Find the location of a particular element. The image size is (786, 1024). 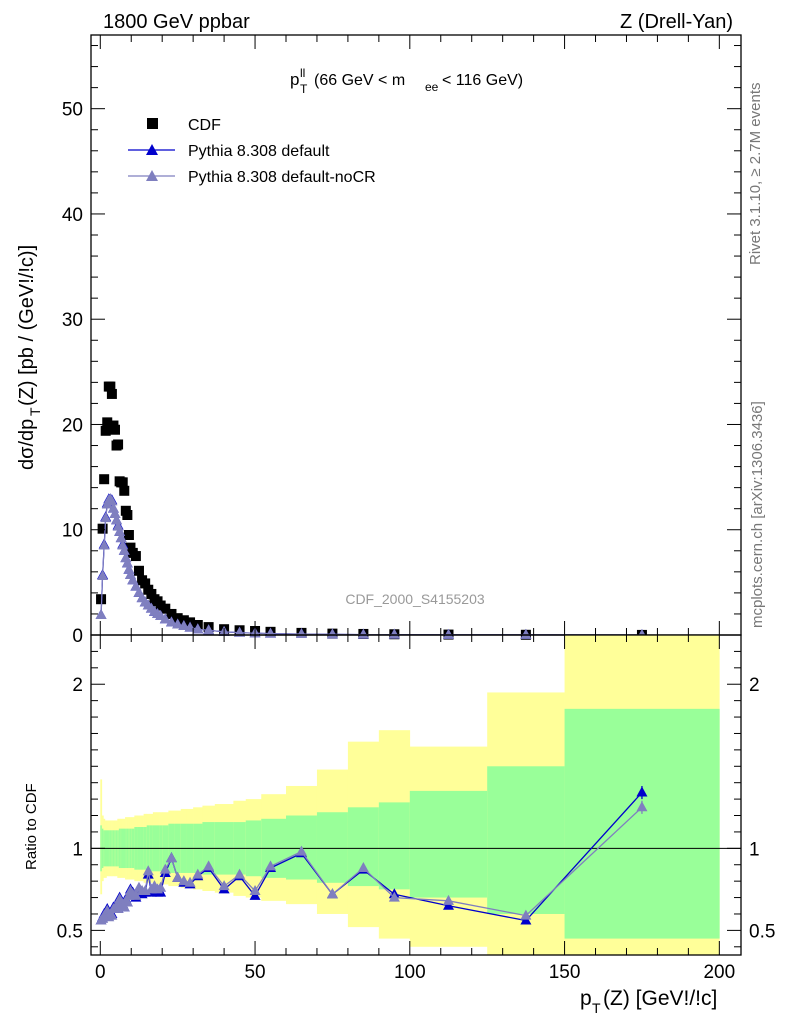

svg-text: ee is located at coordinates (432, 87).